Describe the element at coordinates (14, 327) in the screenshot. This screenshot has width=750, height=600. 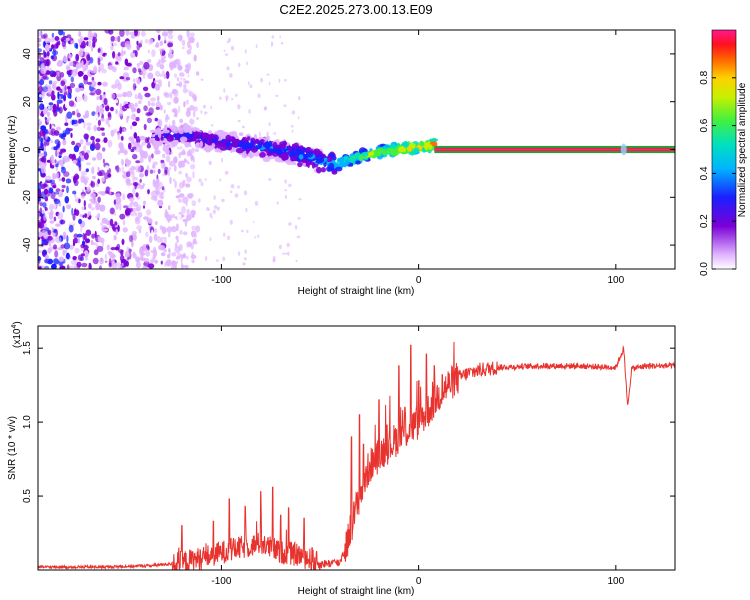
I see `snr-scale-exponent: 4` at that location.